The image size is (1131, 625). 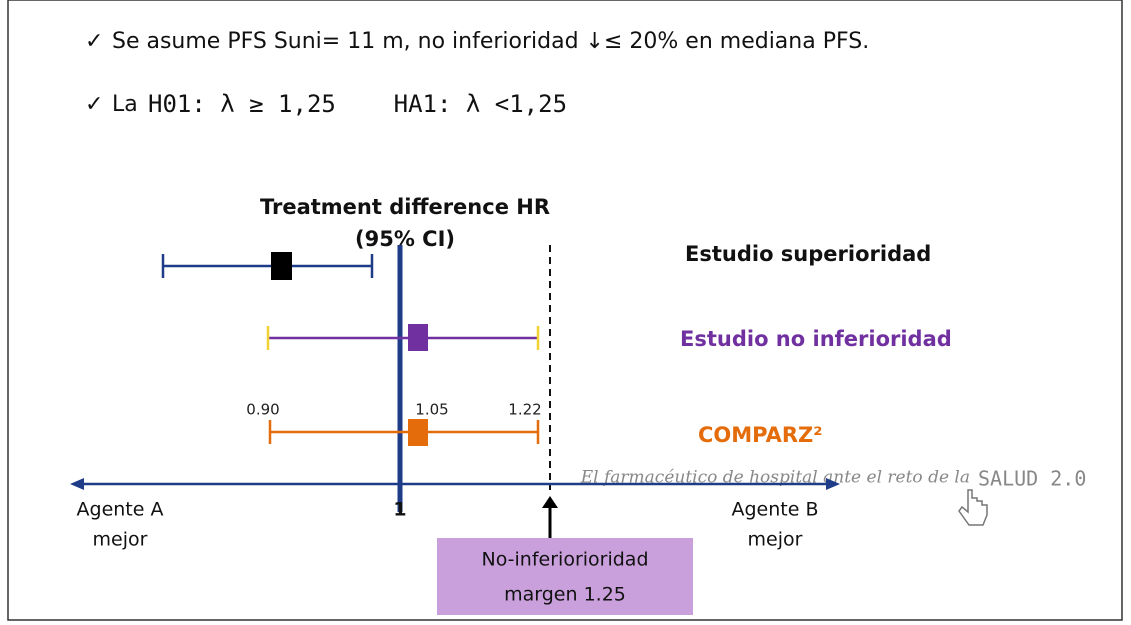 What do you see at coordinates (973, 507) in the screenshot?
I see `hand-icon` at bounding box center [973, 507].